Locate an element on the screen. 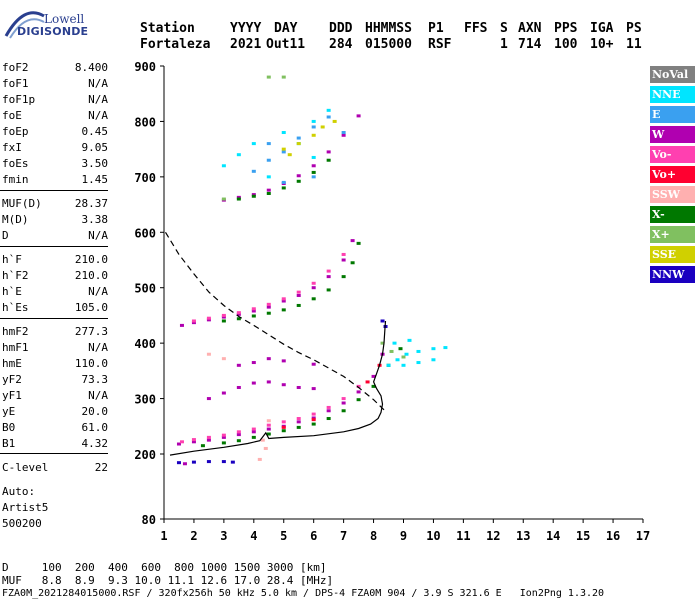 This screenshot has width=700, height=600. param-name: yF2 is located at coordinates (12, 379).